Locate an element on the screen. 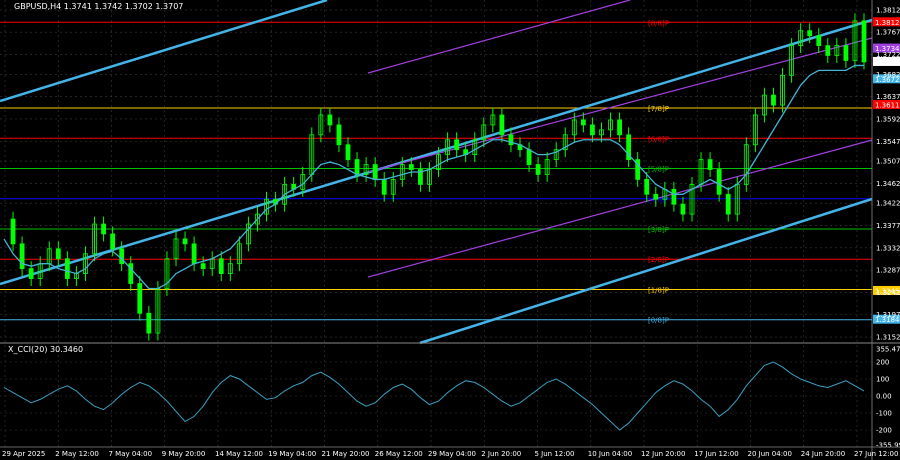 This screenshot has height=460, width=900. price-level-badge-label: 1.3611 is located at coordinates (887, 106).